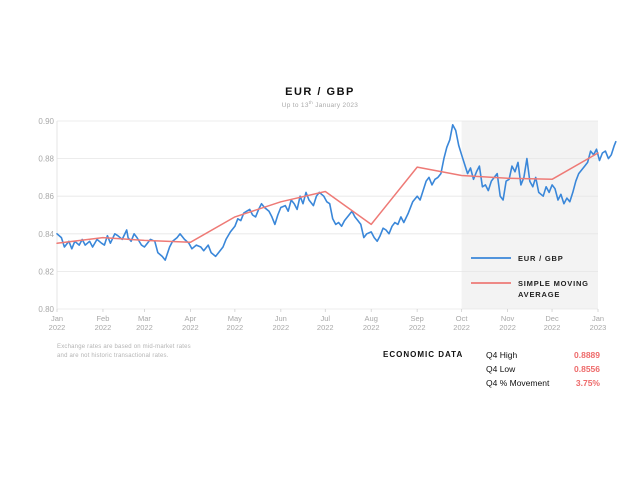 The width and height of the screenshot is (640, 480). I want to click on y-tick-label: 0.80, so click(46, 309).